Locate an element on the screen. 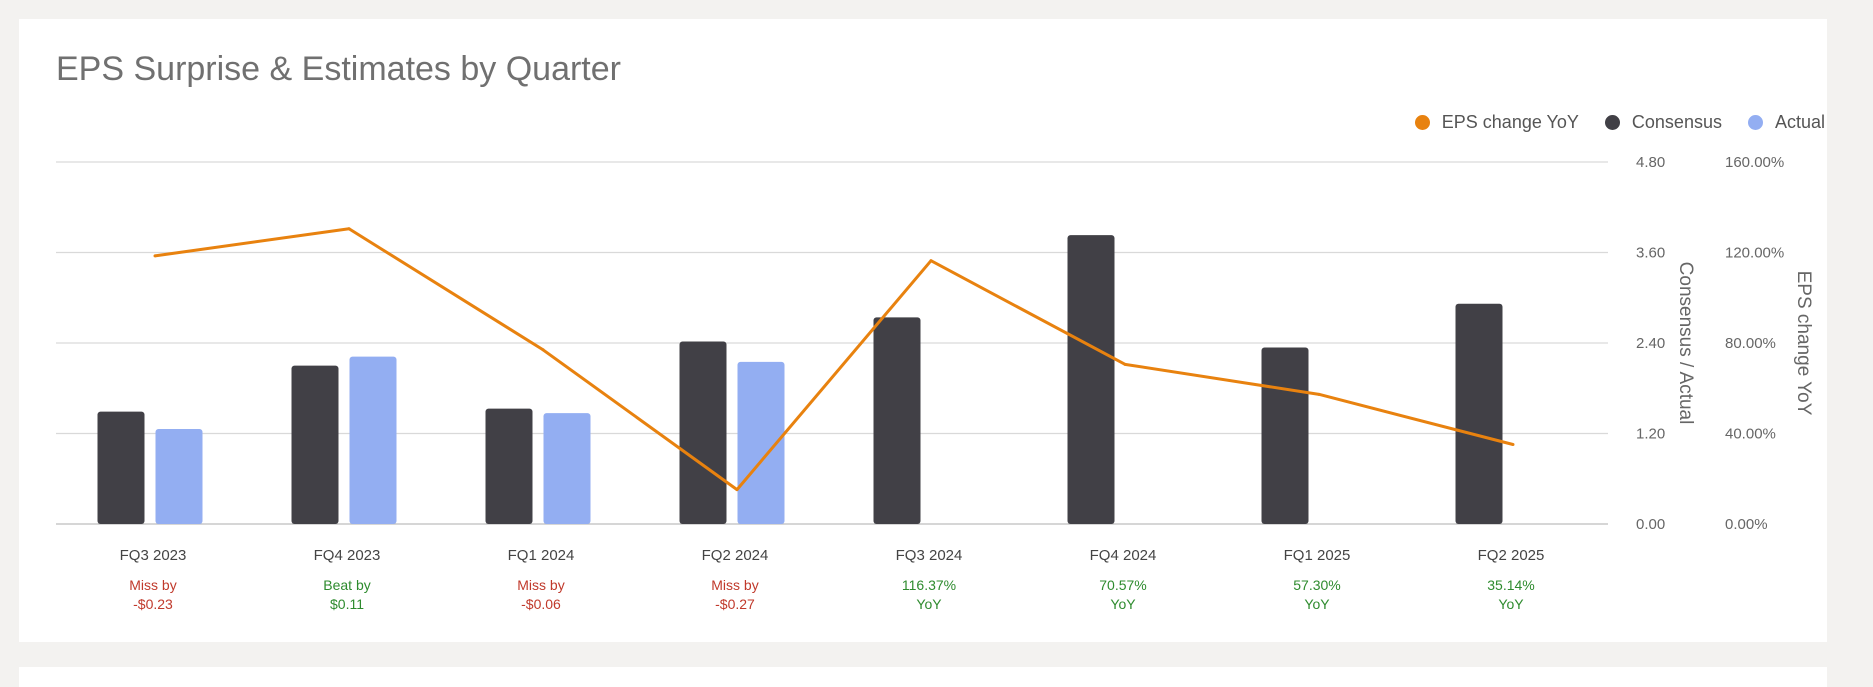  annotation-line2: -$0.27 is located at coordinates (735, 604).